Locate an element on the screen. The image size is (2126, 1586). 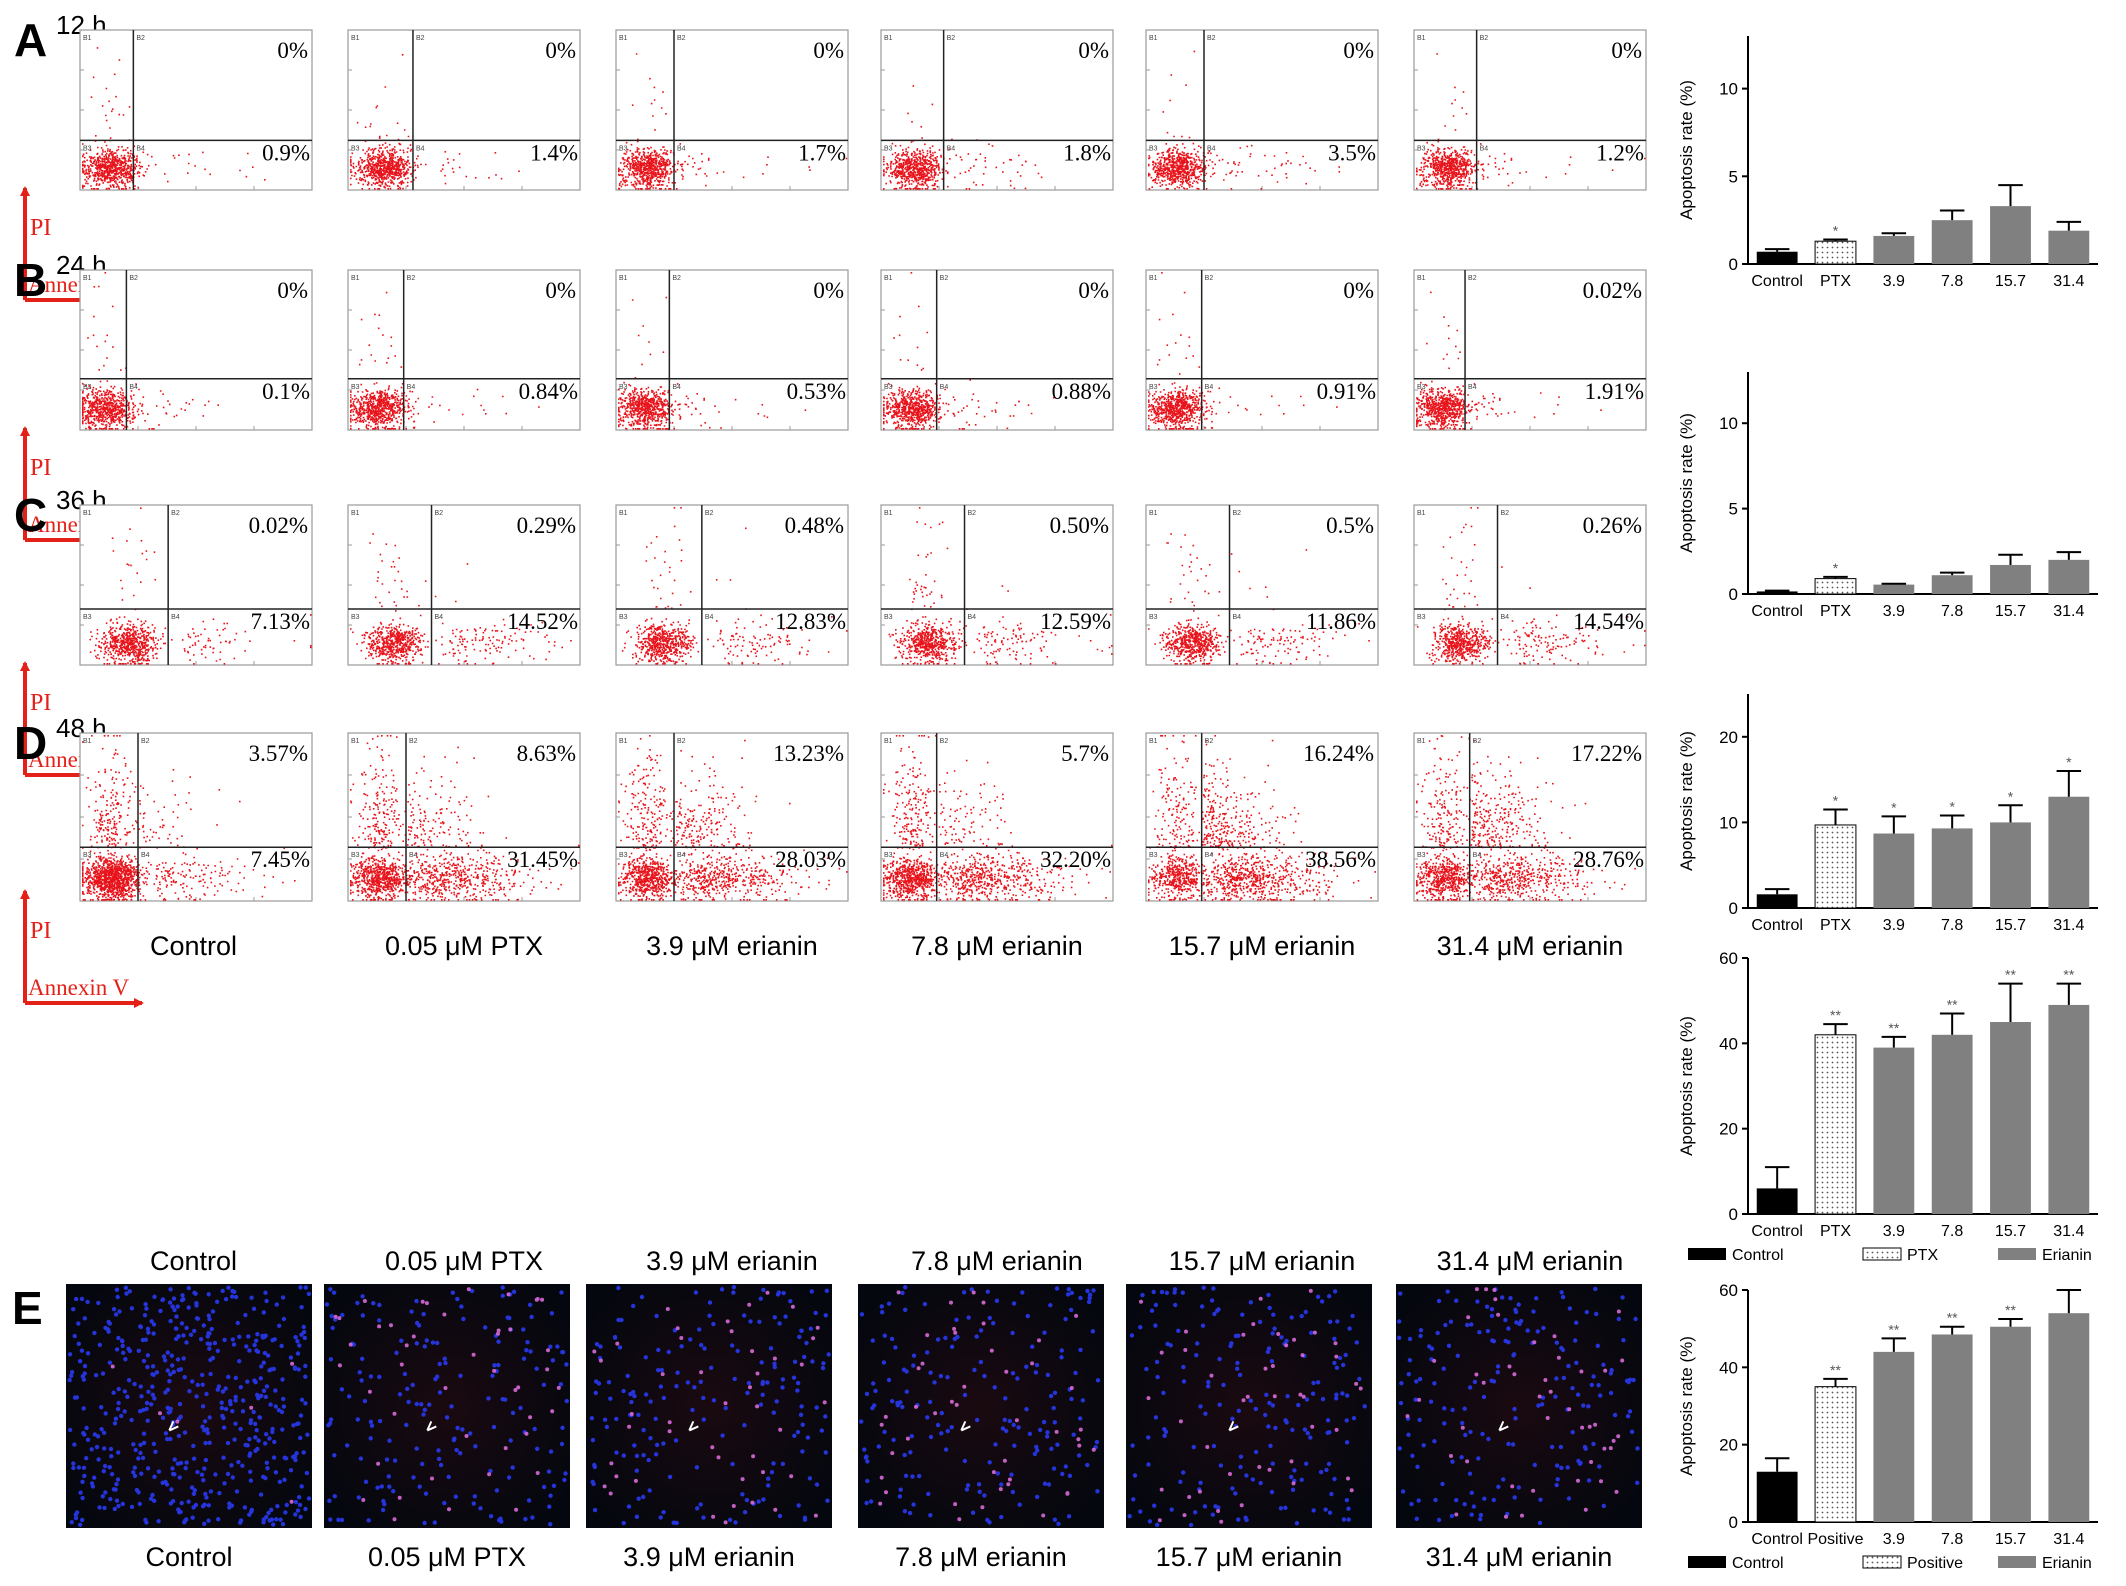
flow-panel: B1 B2 B3 B4 0.26% 14.54% 31.4 μM erianin is located at coordinates (1530, 732).